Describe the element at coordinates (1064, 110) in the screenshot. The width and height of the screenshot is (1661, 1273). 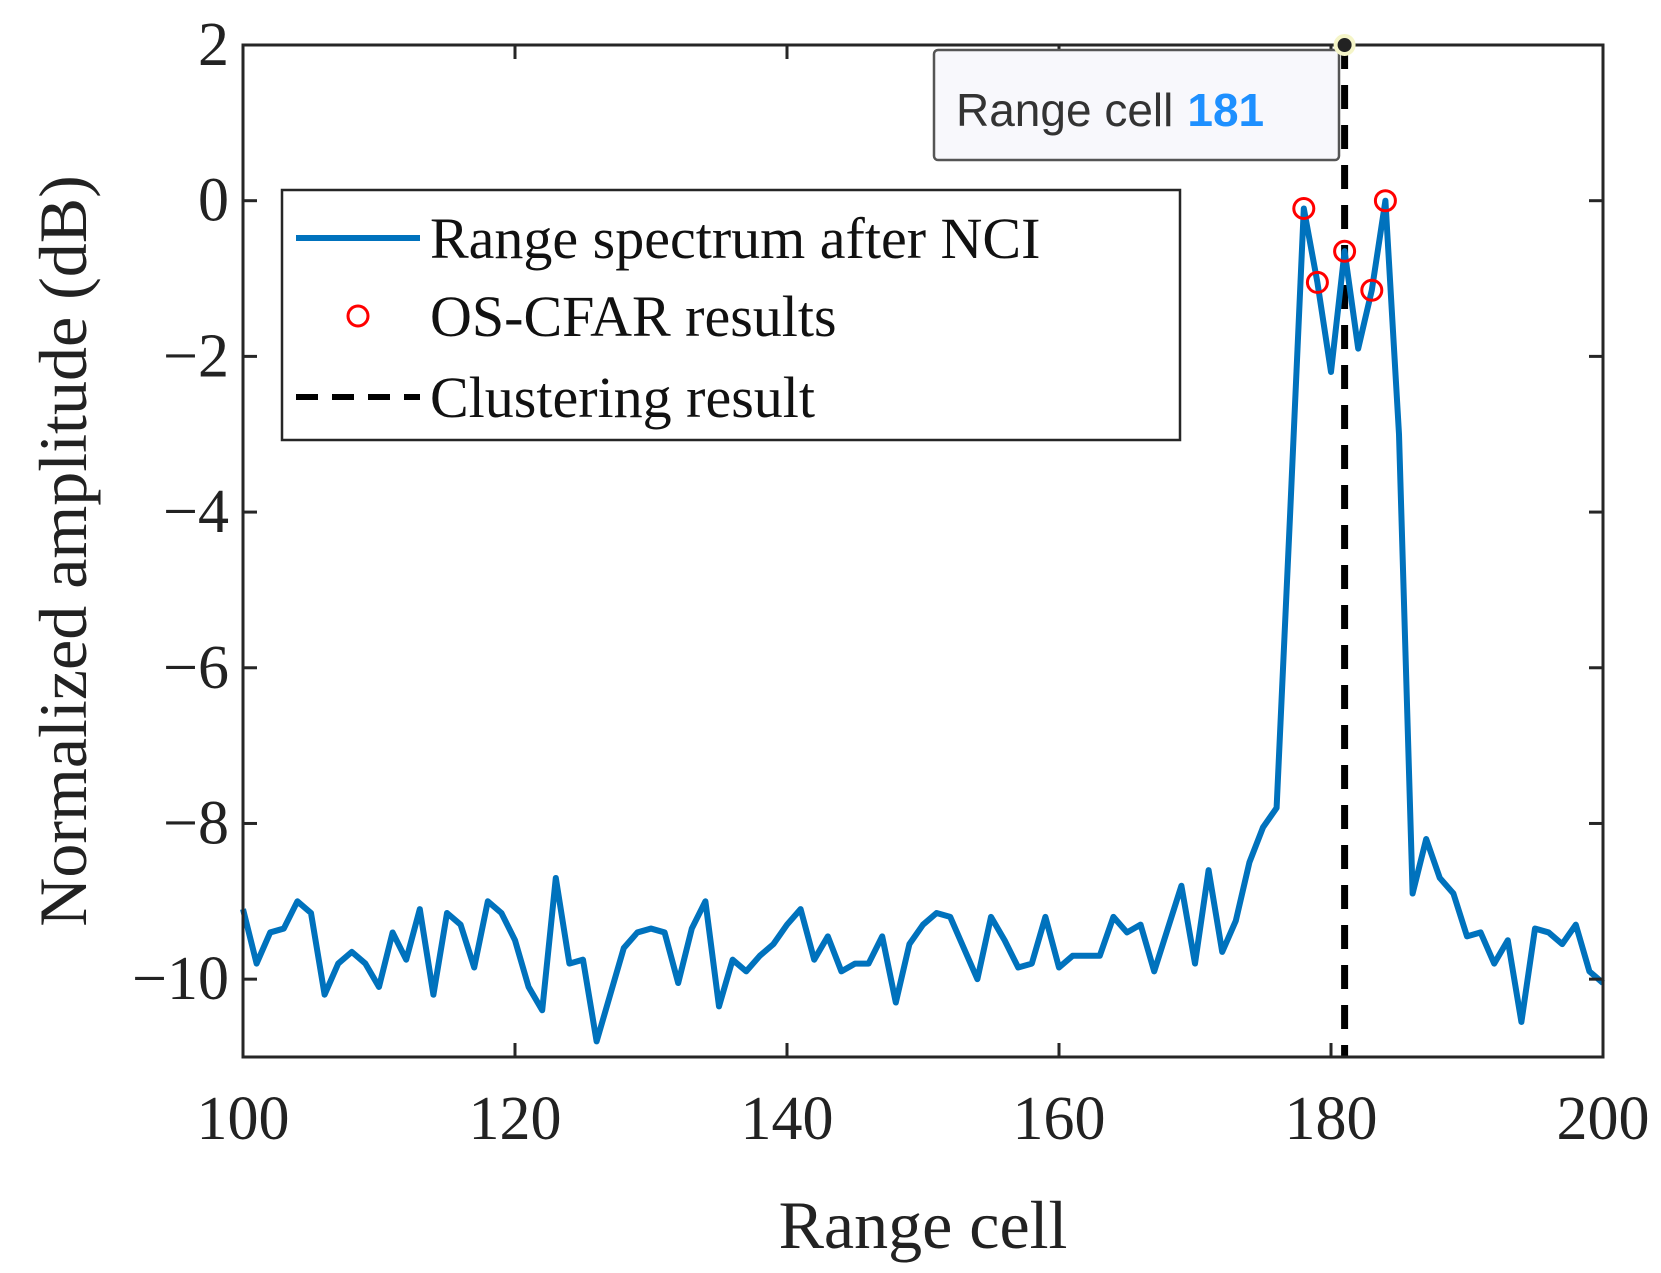
I see `datatip-label: Range cell` at that location.